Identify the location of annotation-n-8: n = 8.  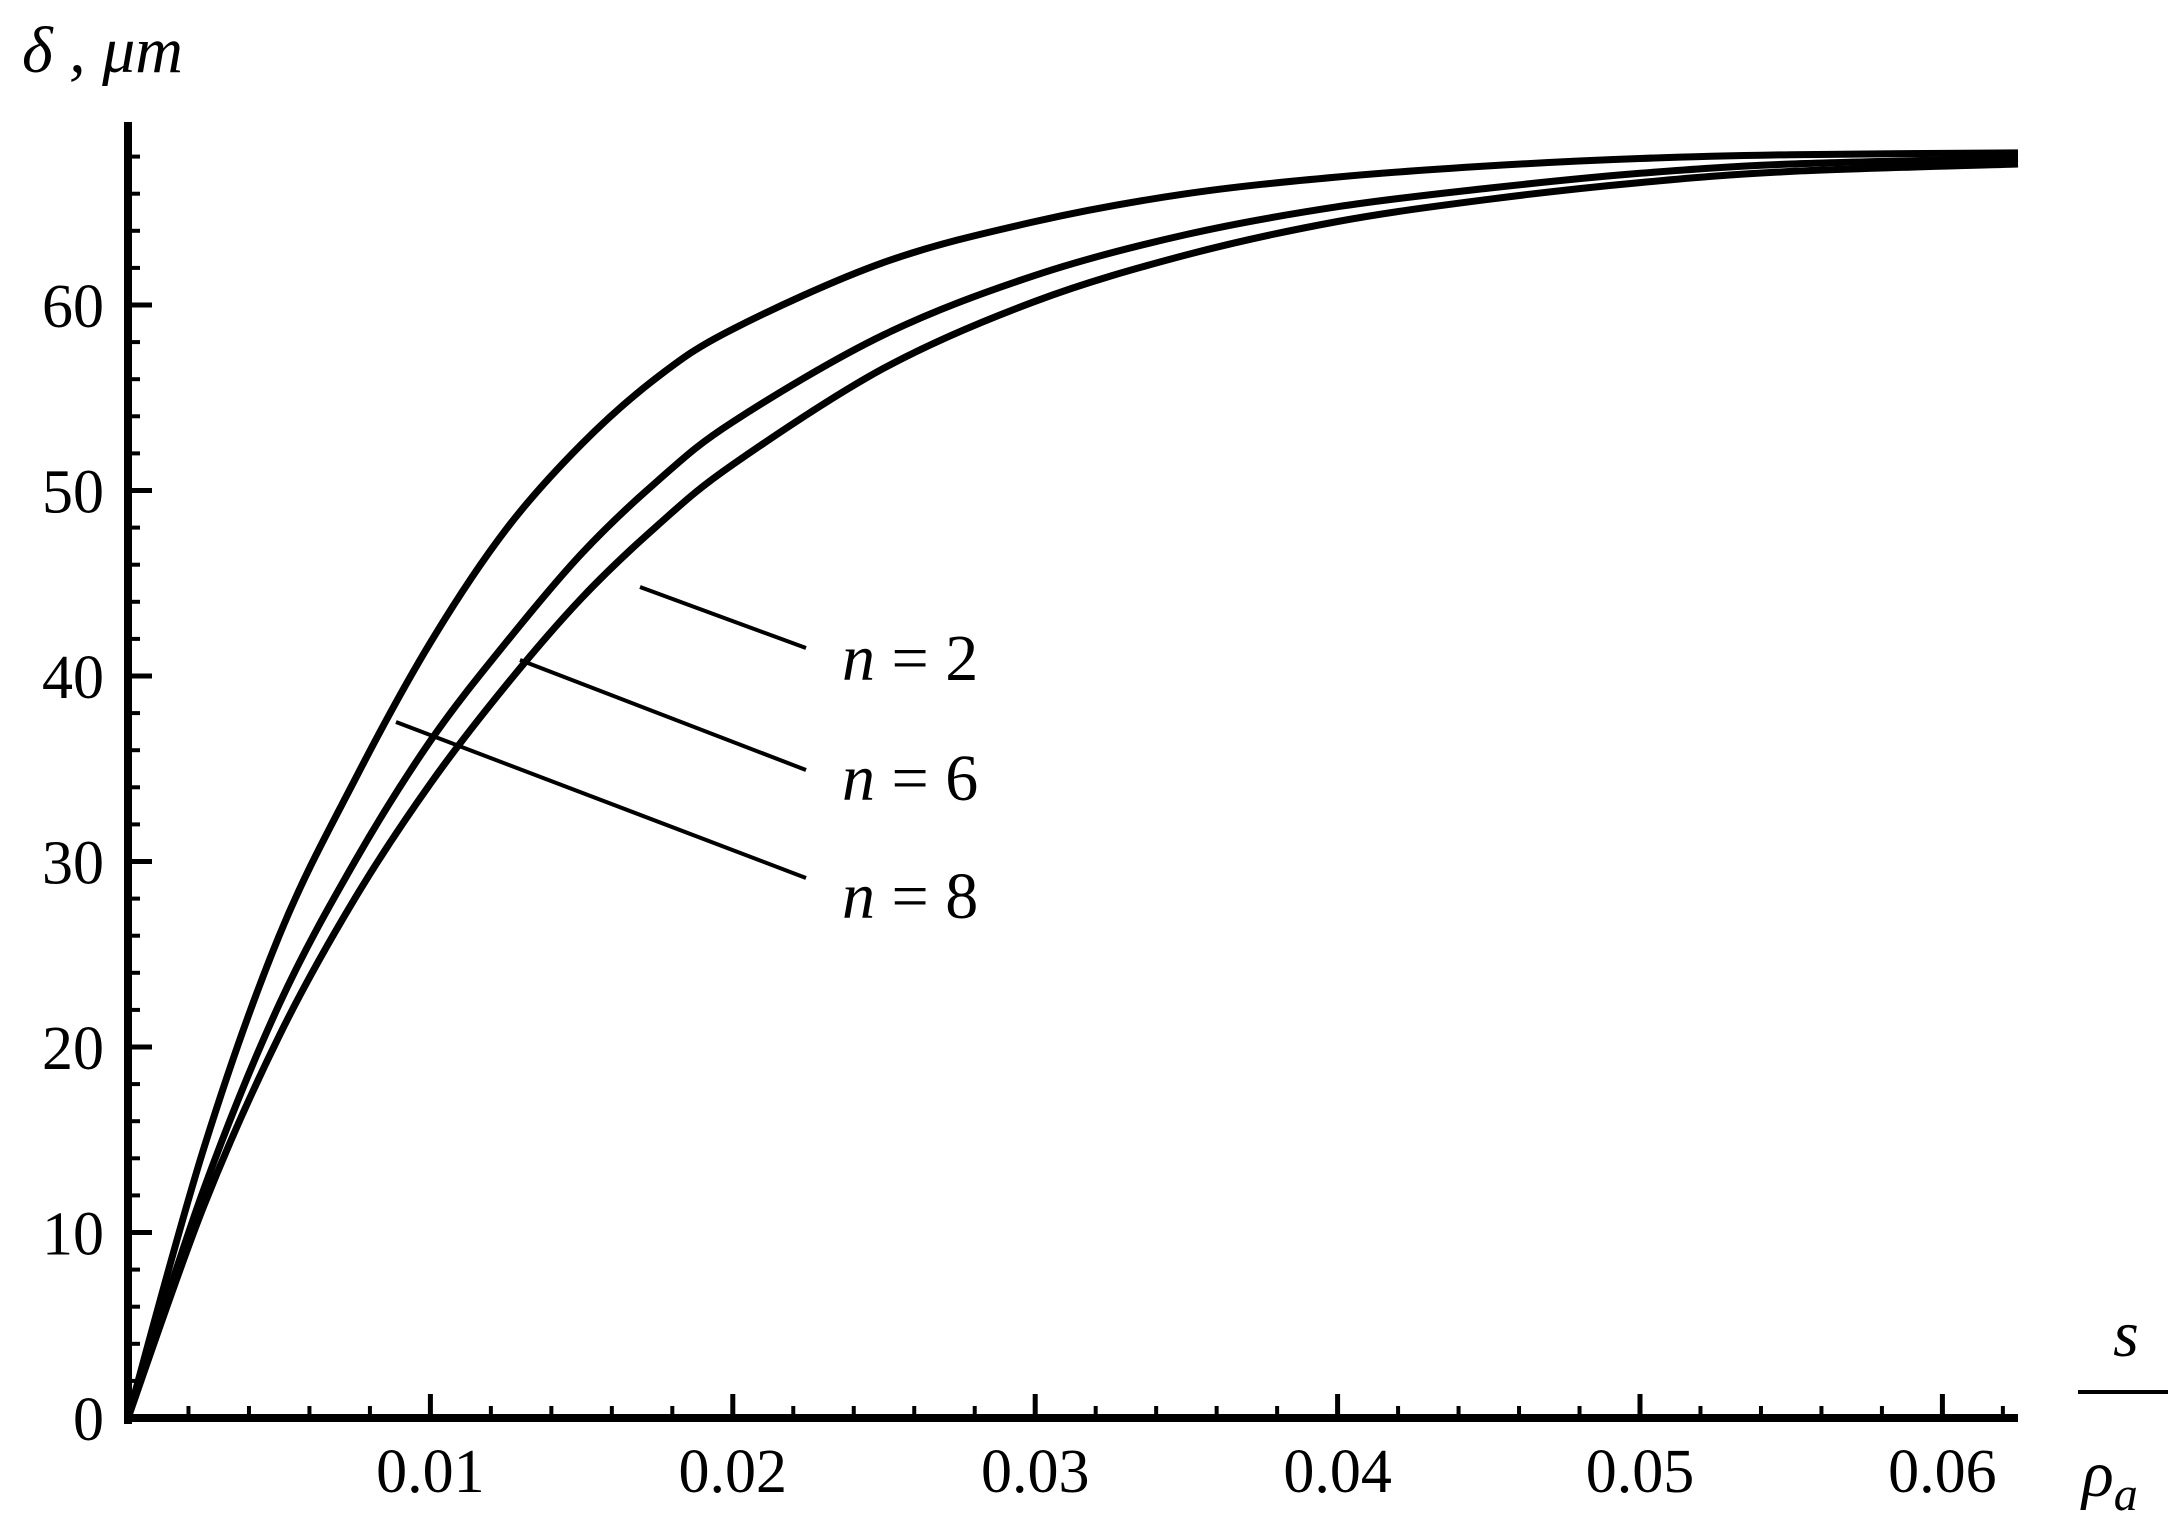
(910, 896).